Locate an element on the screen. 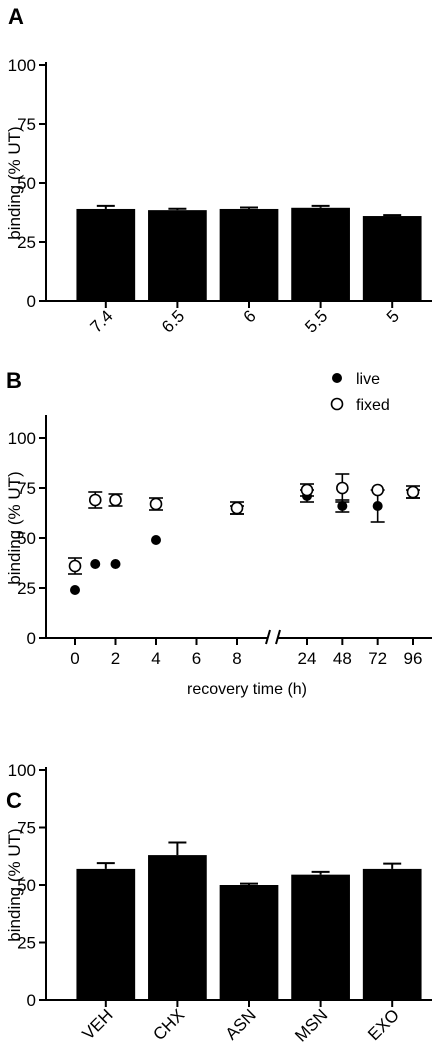 The width and height of the screenshot is (446, 1064). x-tick-label: 5 is located at coordinates (393, 316).